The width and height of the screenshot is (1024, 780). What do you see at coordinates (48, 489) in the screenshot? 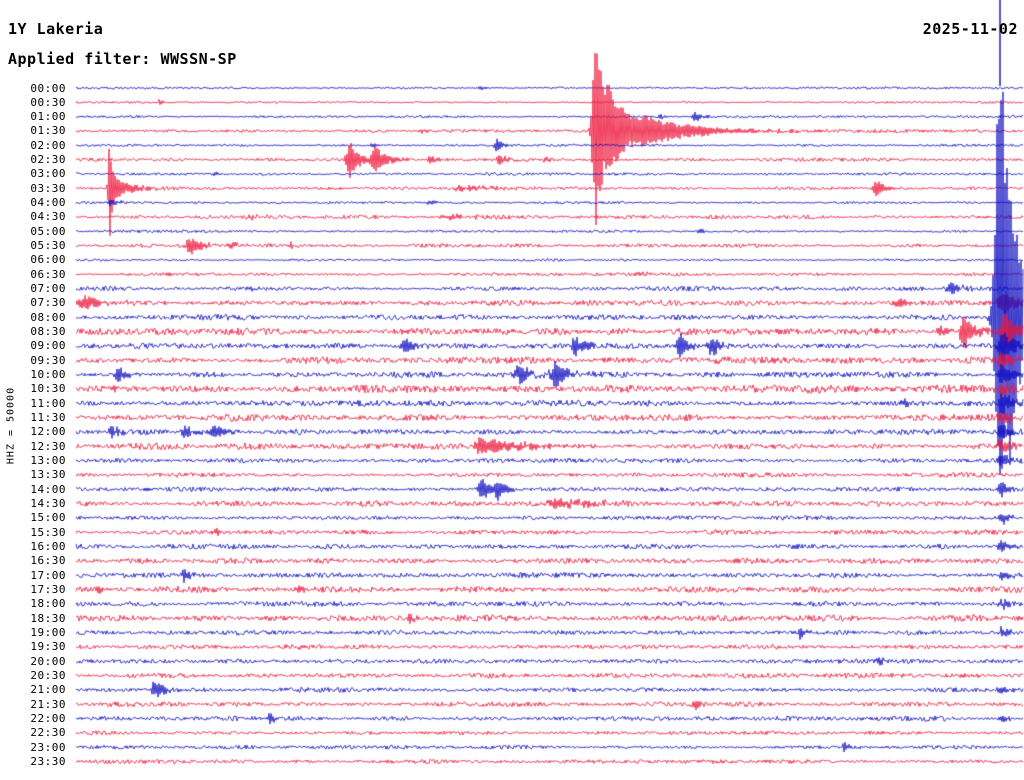
I see `time-label: 14:00` at bounding box center [48, 489].